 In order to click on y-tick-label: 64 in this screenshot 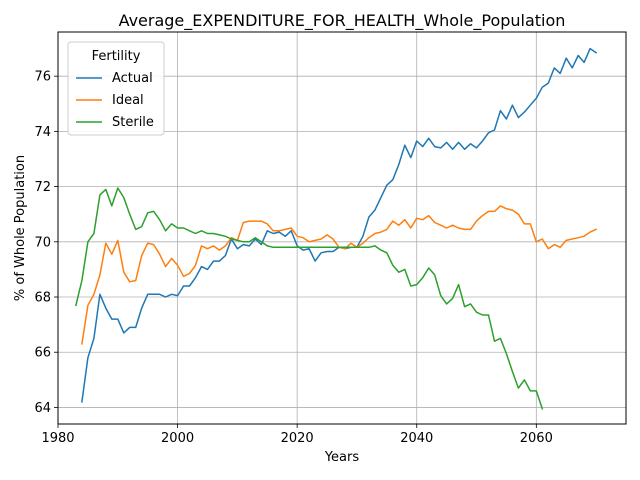, I will do `click(42, 408)`.